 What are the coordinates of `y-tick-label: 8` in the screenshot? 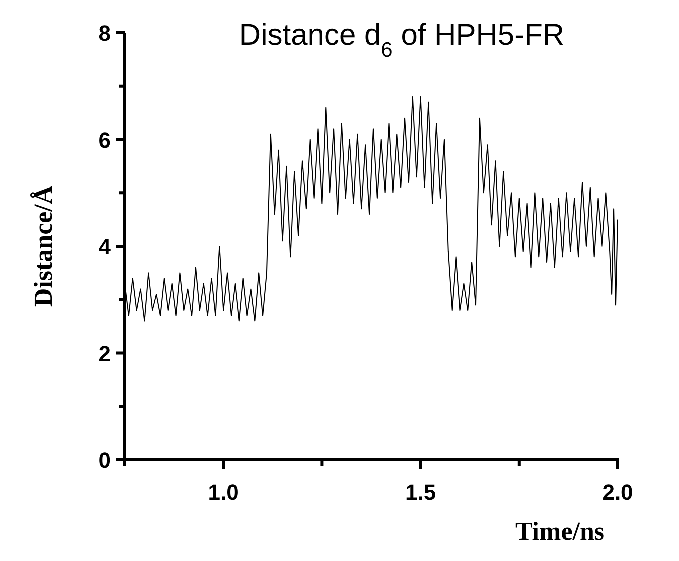 It's located at (104, 33).